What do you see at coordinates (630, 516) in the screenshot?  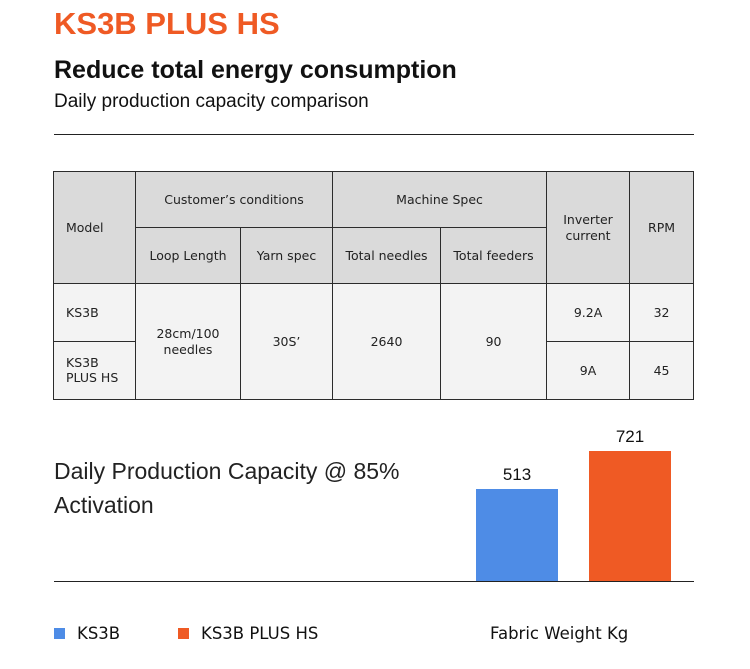 I see `bar-ks3b-plus-hs` at bounding box center [630, 516].